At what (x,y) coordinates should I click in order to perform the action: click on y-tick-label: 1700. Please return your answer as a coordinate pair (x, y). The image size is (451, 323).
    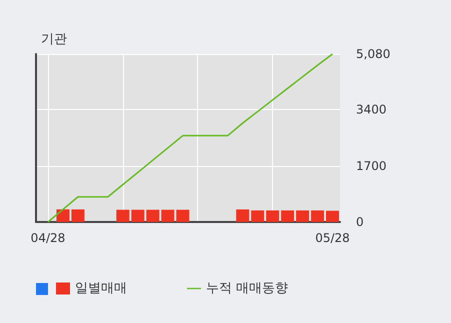
    Looking at the image, I should click on (371, 165).